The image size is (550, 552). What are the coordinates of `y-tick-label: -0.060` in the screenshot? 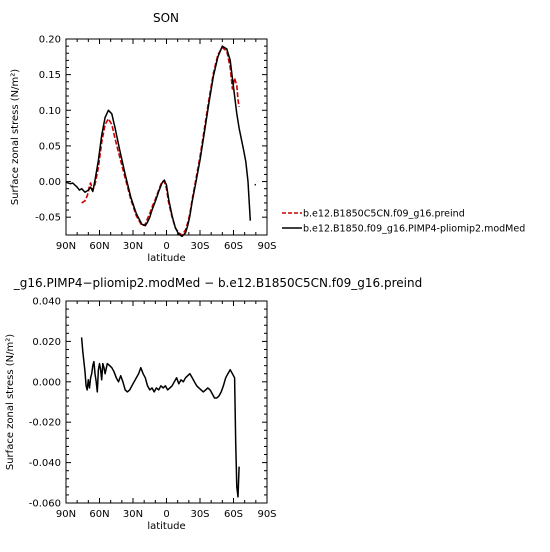 It's located at (45, 504).